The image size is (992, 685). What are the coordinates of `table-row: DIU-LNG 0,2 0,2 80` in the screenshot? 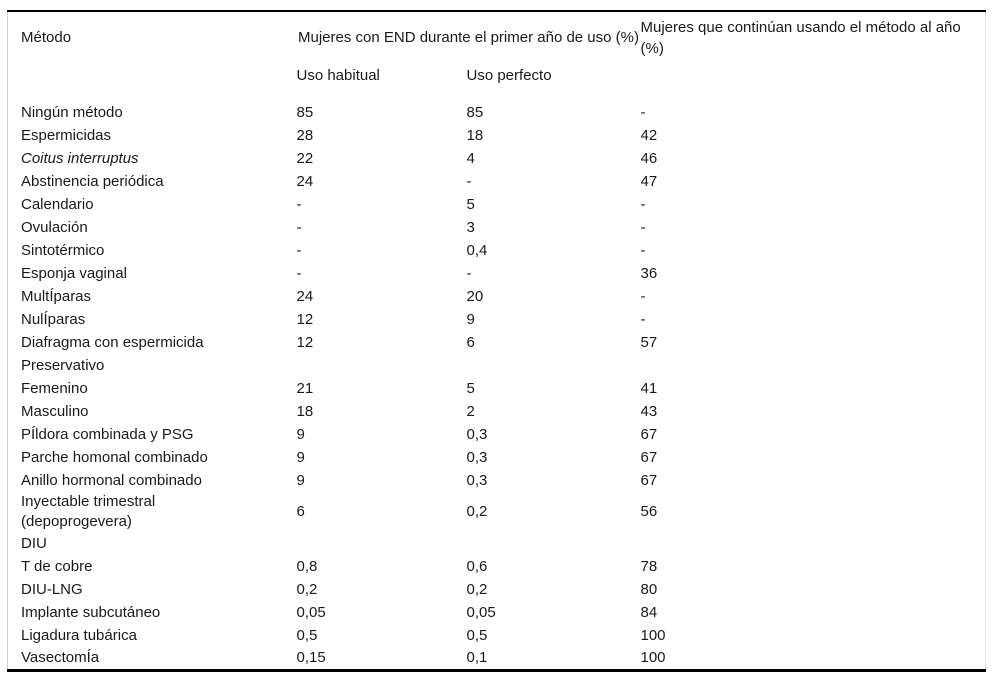 It's located at (497, 589).